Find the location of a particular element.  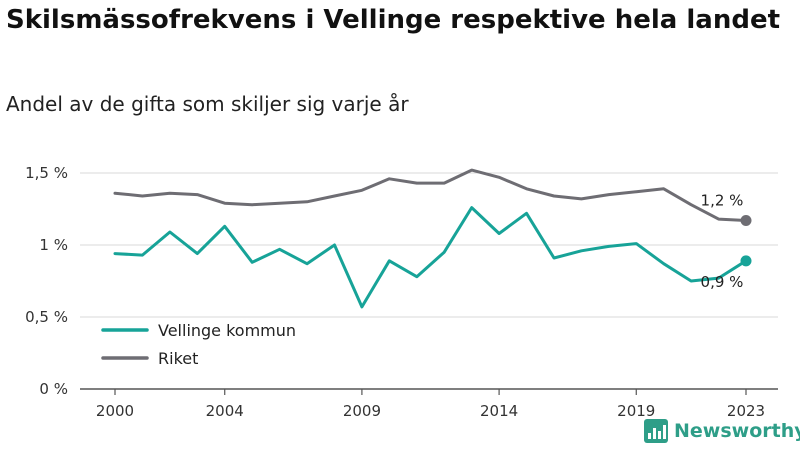

x-tick-label: 2009 is located at coordinates (362, 411).